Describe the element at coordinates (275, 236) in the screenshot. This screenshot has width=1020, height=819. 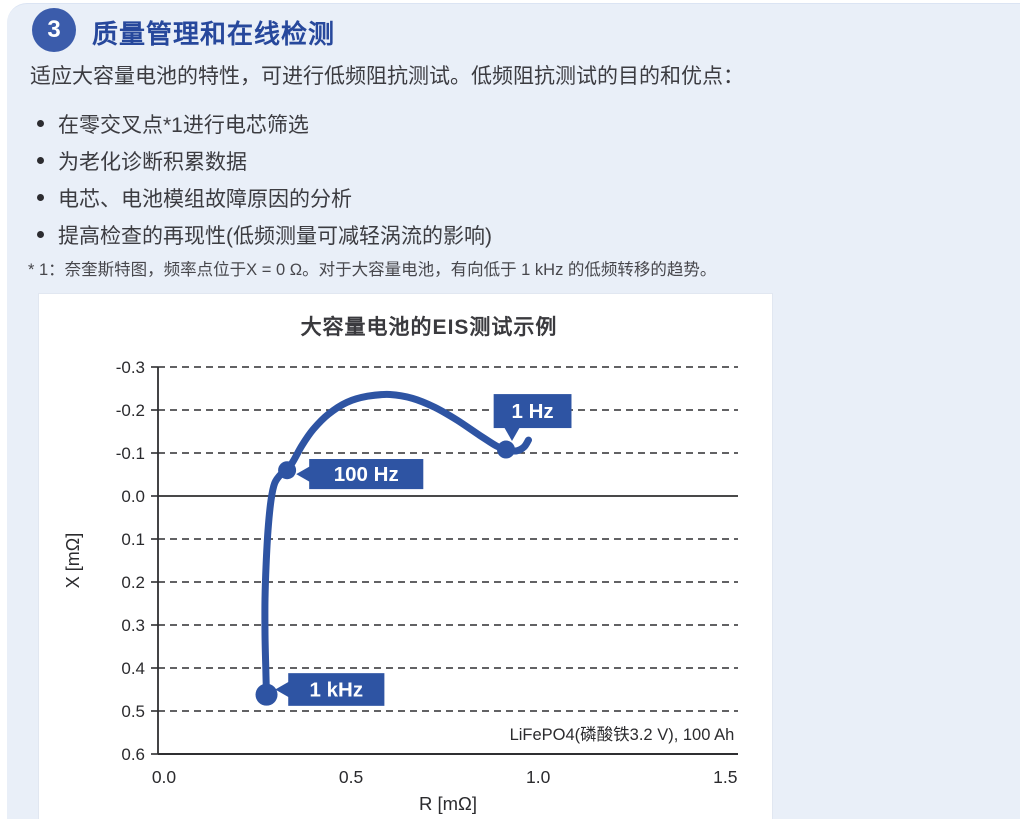
I see `bullet-text: 提高检查的再现性(低频测量可减轻涡流的影响)` at that location.